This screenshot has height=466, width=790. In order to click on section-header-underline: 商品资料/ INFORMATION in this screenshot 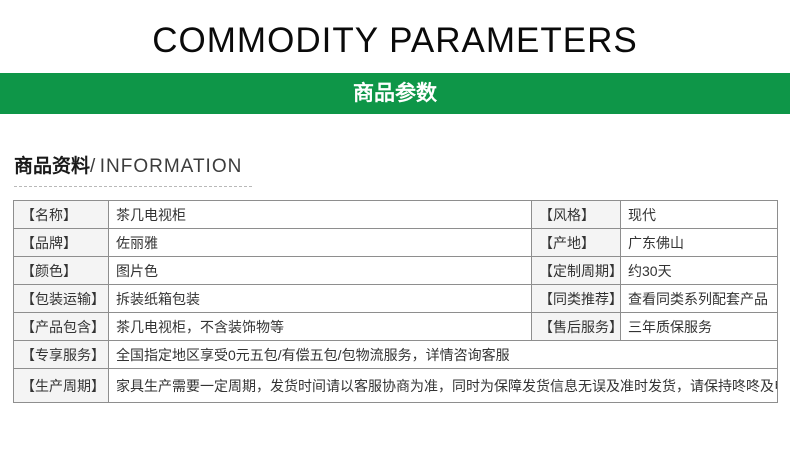, I will do `click(133, 169)`.